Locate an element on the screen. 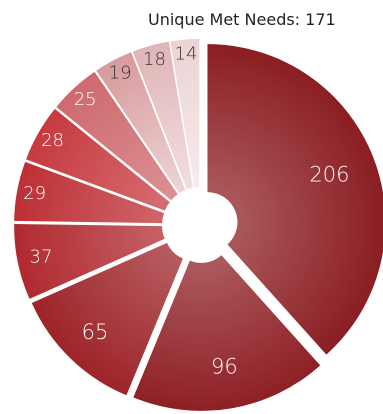 The height and width of the screenshot is (414, 383). pie-slice-label: 25 is located at coordinates (85, 99).